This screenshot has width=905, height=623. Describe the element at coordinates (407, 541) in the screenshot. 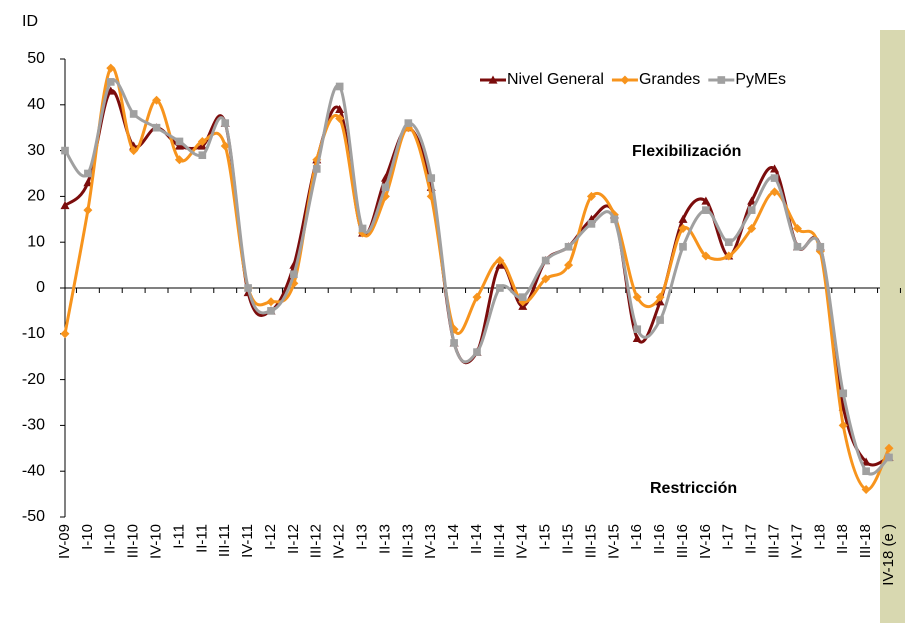

I see `x-tick-label: III-13` at that location.